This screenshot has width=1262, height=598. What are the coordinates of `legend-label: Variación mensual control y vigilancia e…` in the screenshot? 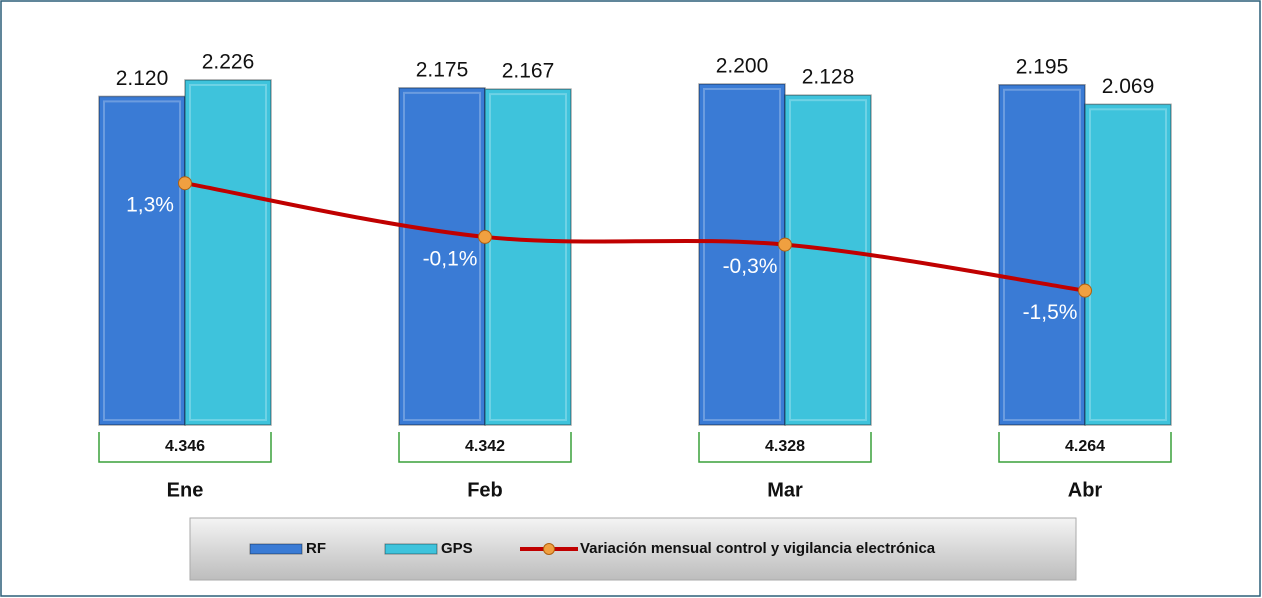 It's located at (758, 548).